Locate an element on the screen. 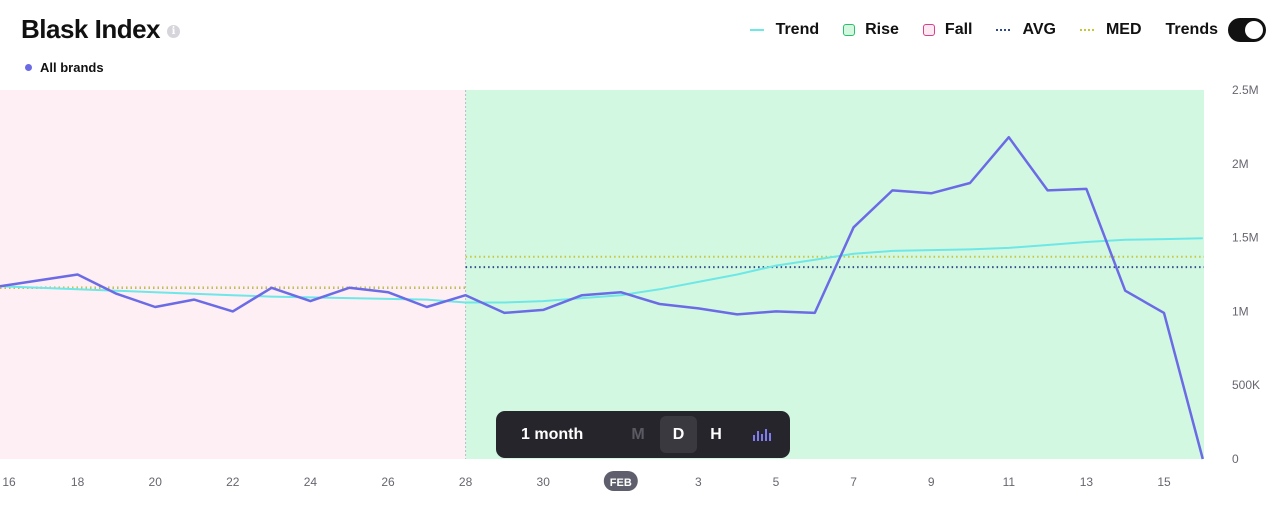 The image size is (1280, 505). trends-toggle is located at coordinates (1247, 30).